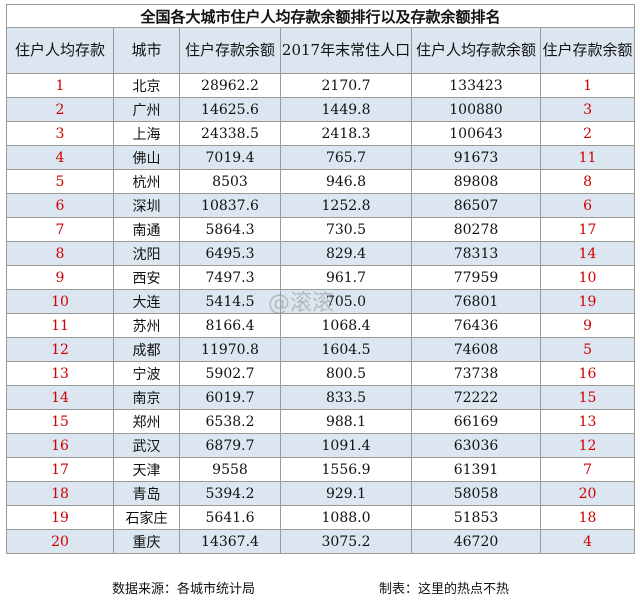 This screenshot has width=640, height=603. I want to click on table-row: 14 南京 6019.7 833.5 72222 15, so click(321, 397).